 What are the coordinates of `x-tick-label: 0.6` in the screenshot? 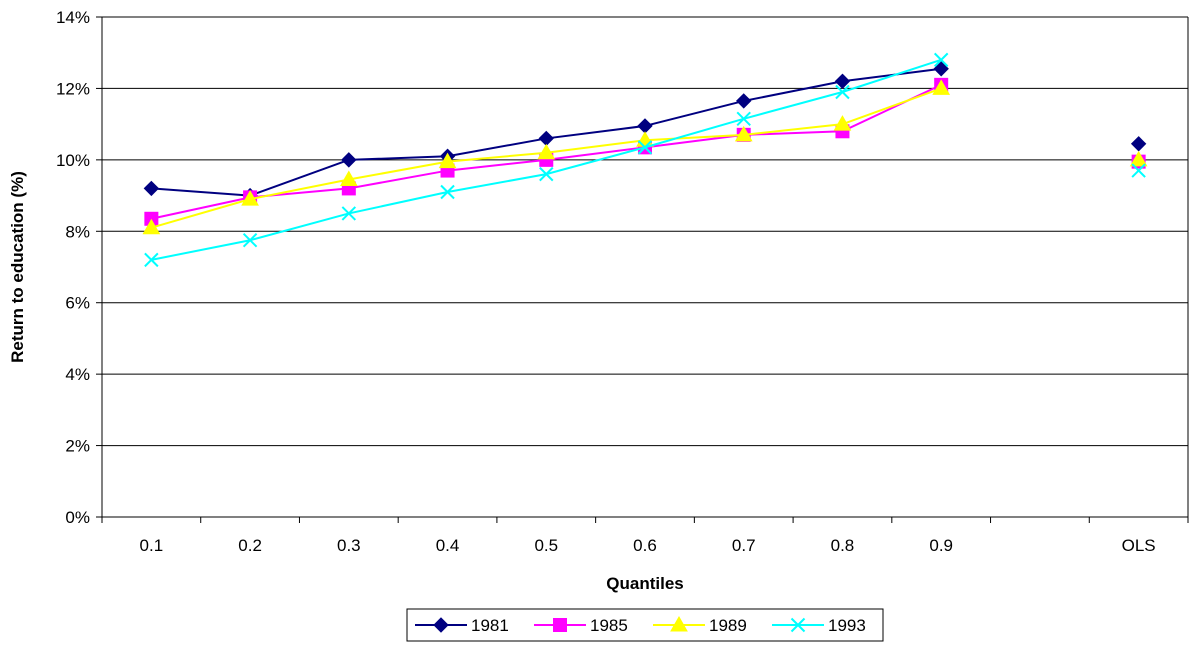 It's located at (645, 545).